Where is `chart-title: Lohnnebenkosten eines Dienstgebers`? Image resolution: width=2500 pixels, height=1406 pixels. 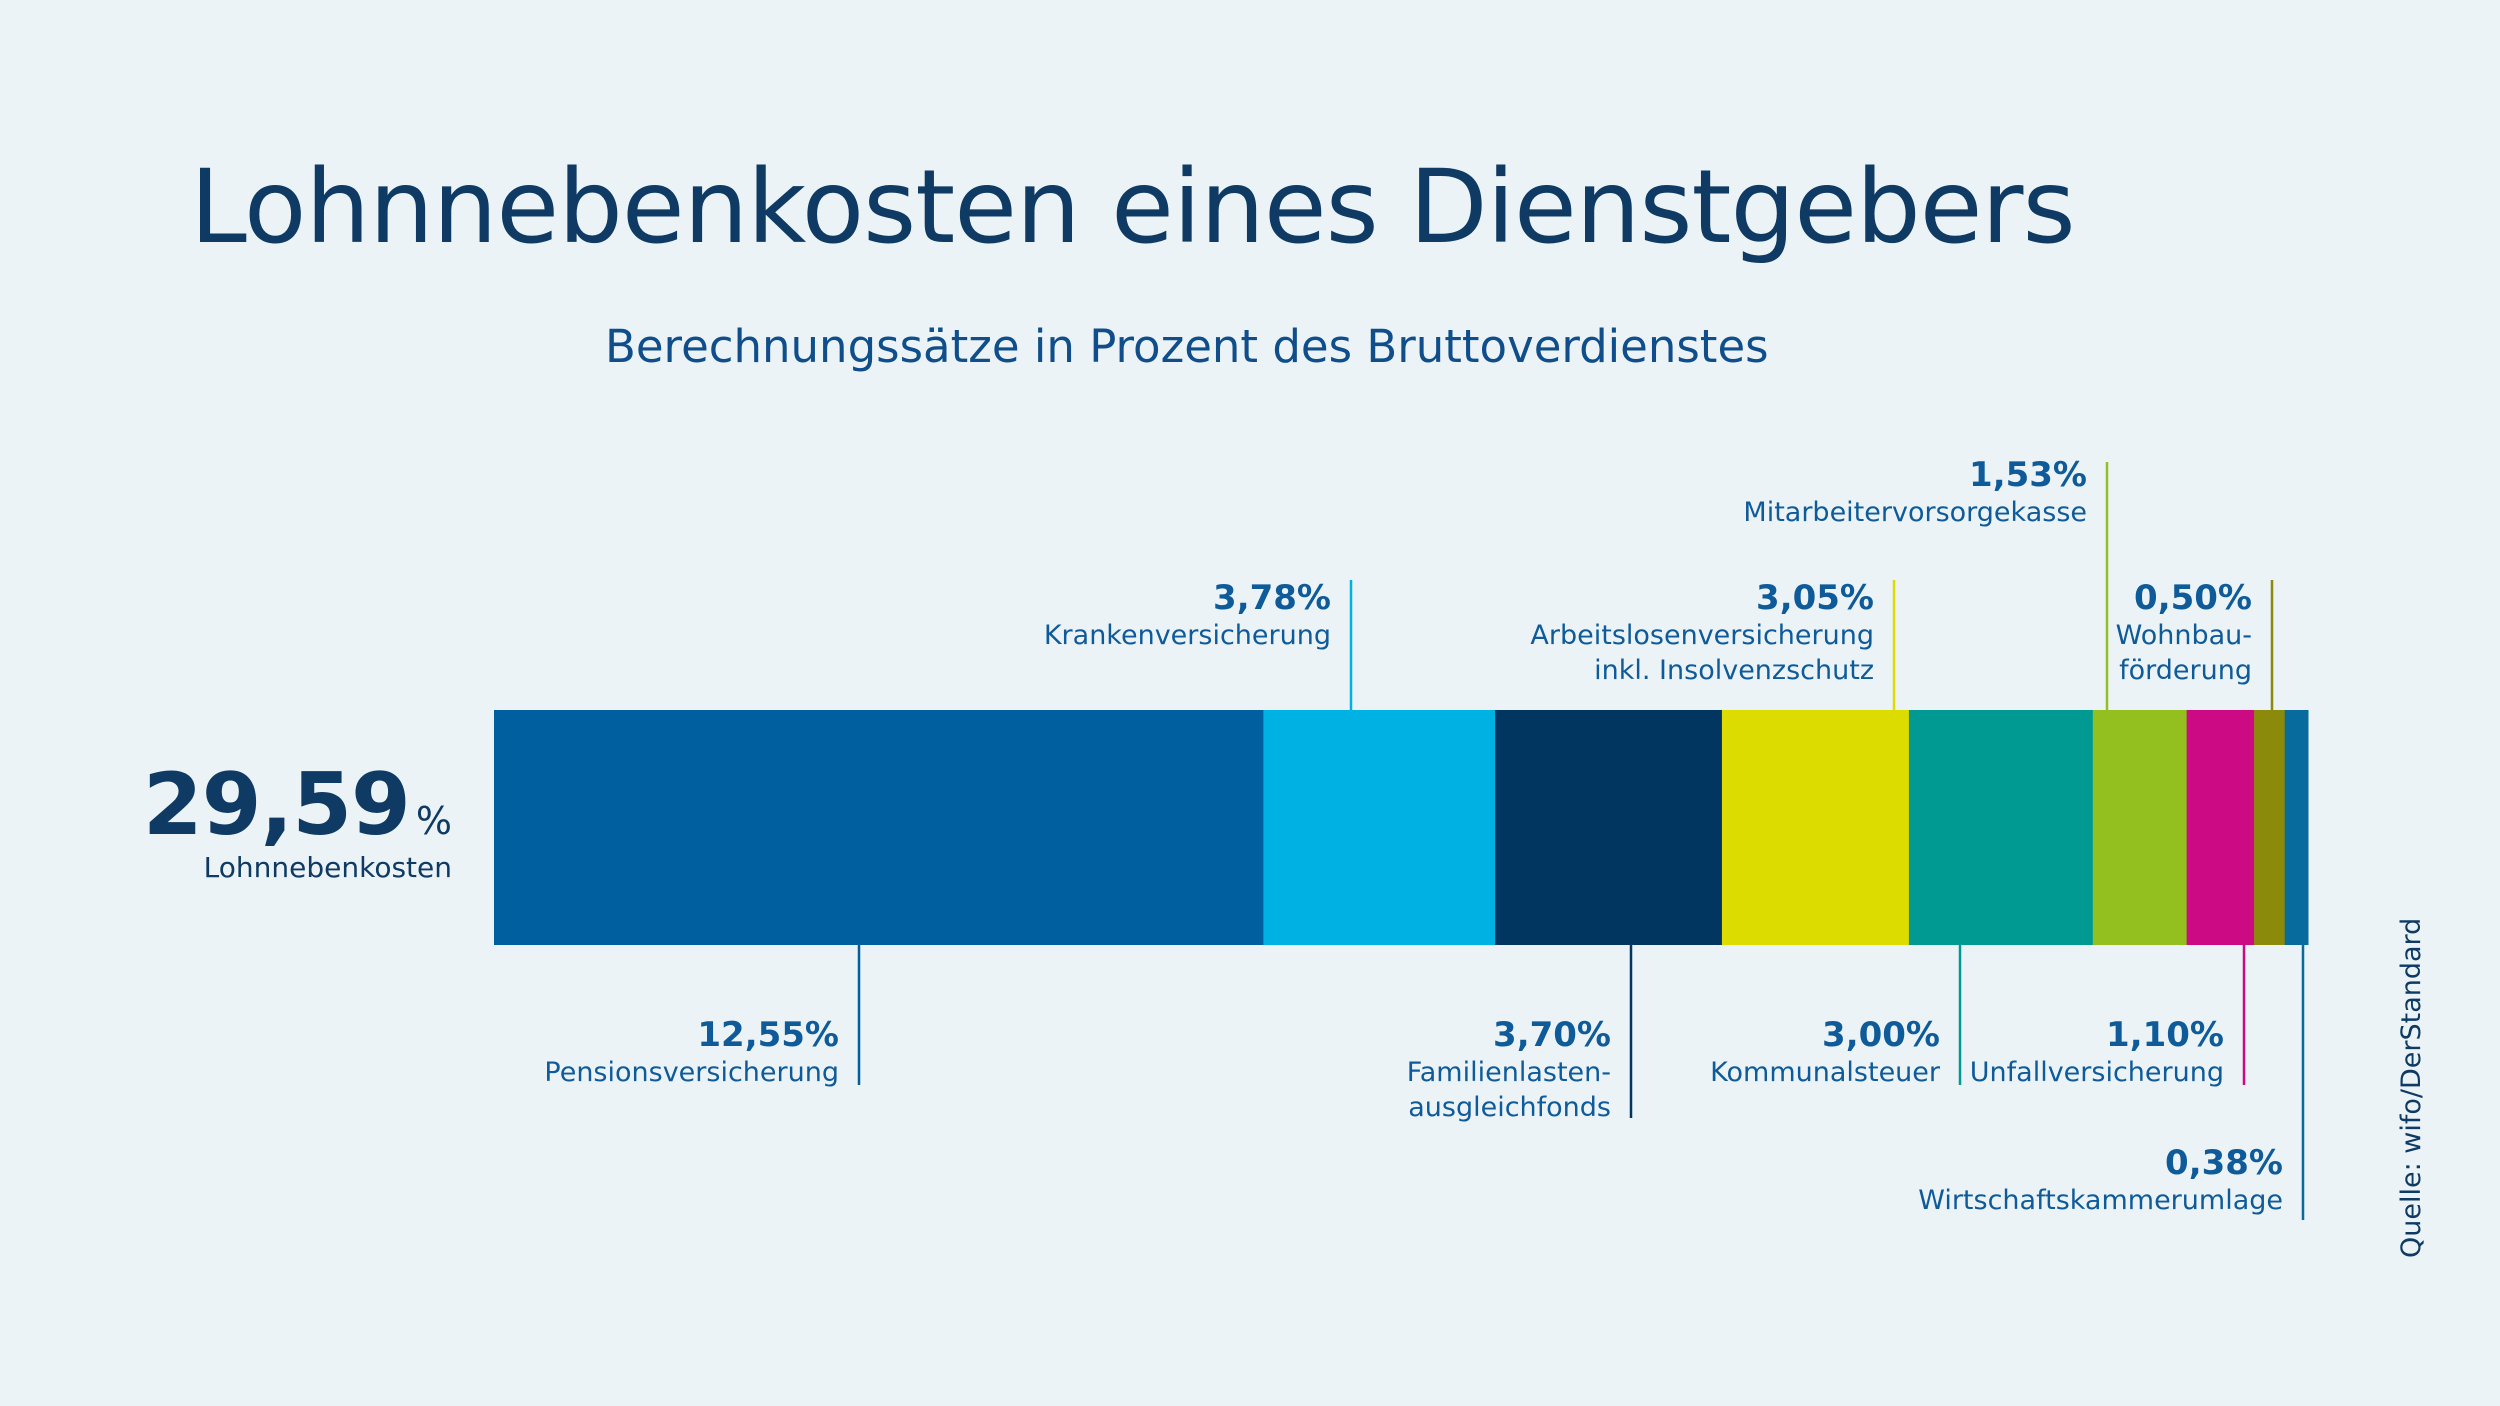
chart-title: Lohnnebenkosten eines Dienstgebers is located at coordinates (1133, 207).